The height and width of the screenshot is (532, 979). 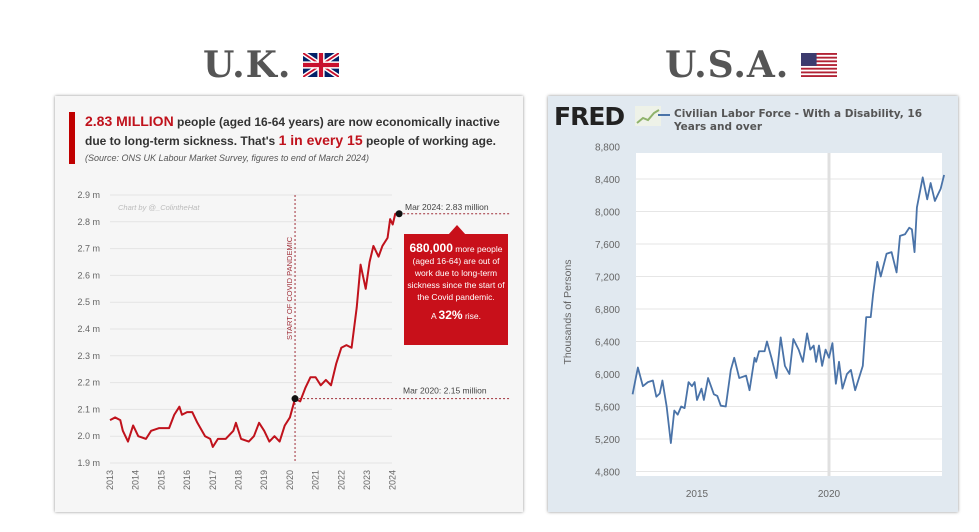 What do you see at coordinates (88, 222) in the screenshot?
I see `y-tick-label: 2.8 m` at bounding box center [88, 222].